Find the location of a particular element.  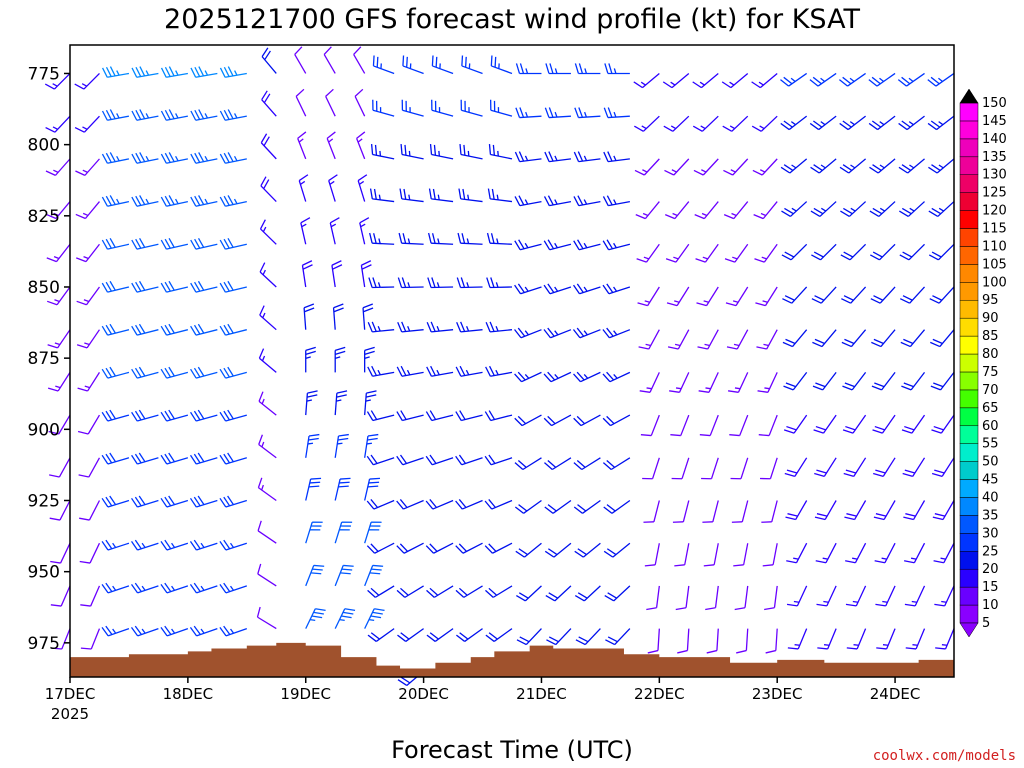

colorbar-label: 35 is located at coordinates (990, 515).